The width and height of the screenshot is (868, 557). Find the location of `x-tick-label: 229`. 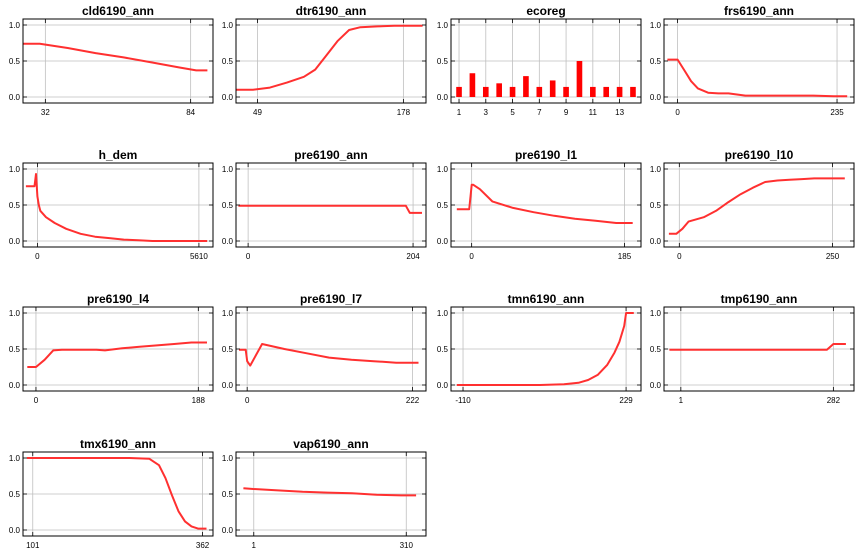

x-tick-label: 229 is located at coordinates (626, 400).